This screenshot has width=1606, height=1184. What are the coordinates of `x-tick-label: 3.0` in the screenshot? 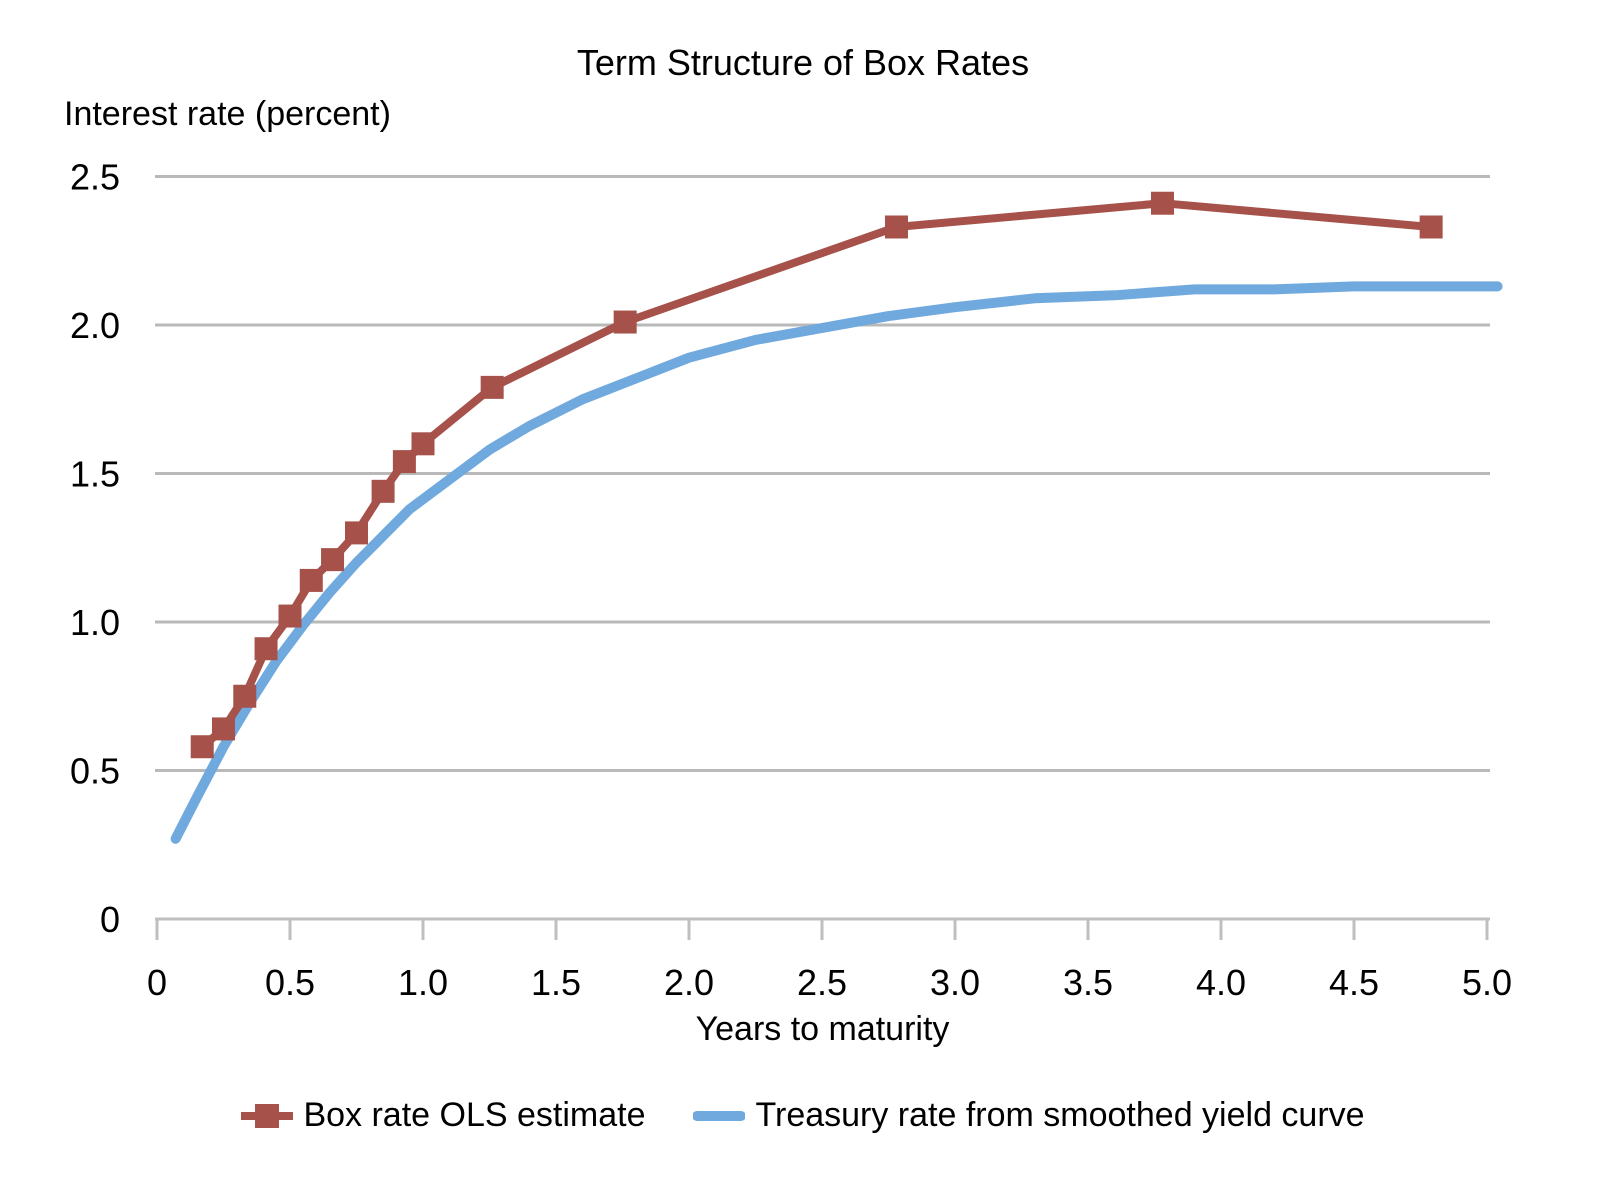 It's located at (955, 982).